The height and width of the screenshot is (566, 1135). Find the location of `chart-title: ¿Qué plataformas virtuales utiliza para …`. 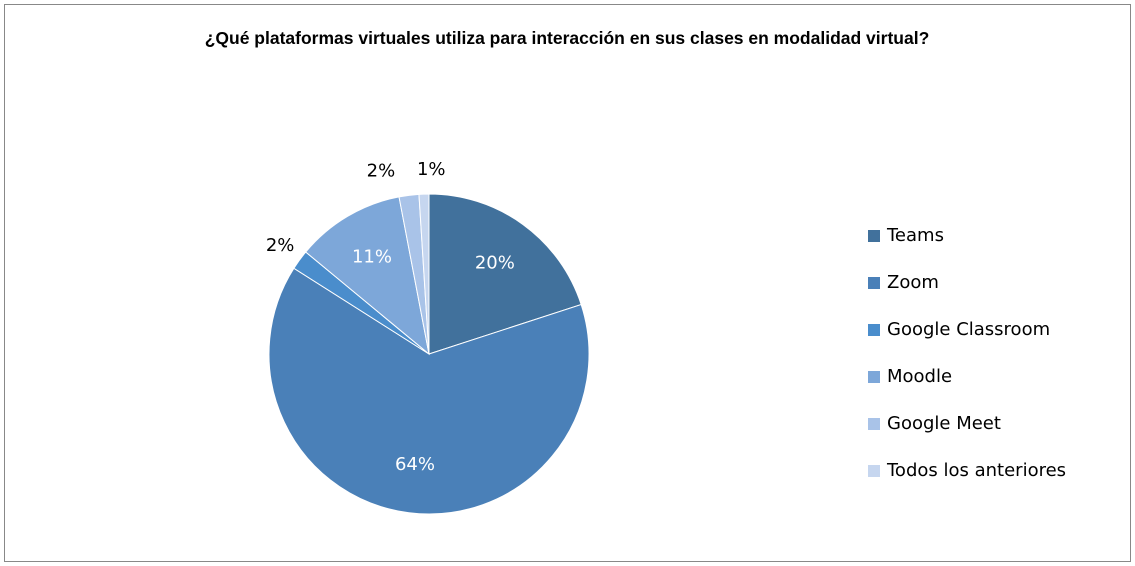

chart-title: ¿Qué plataformas virtuales utiliza para … is located at coordinates (567, 38).